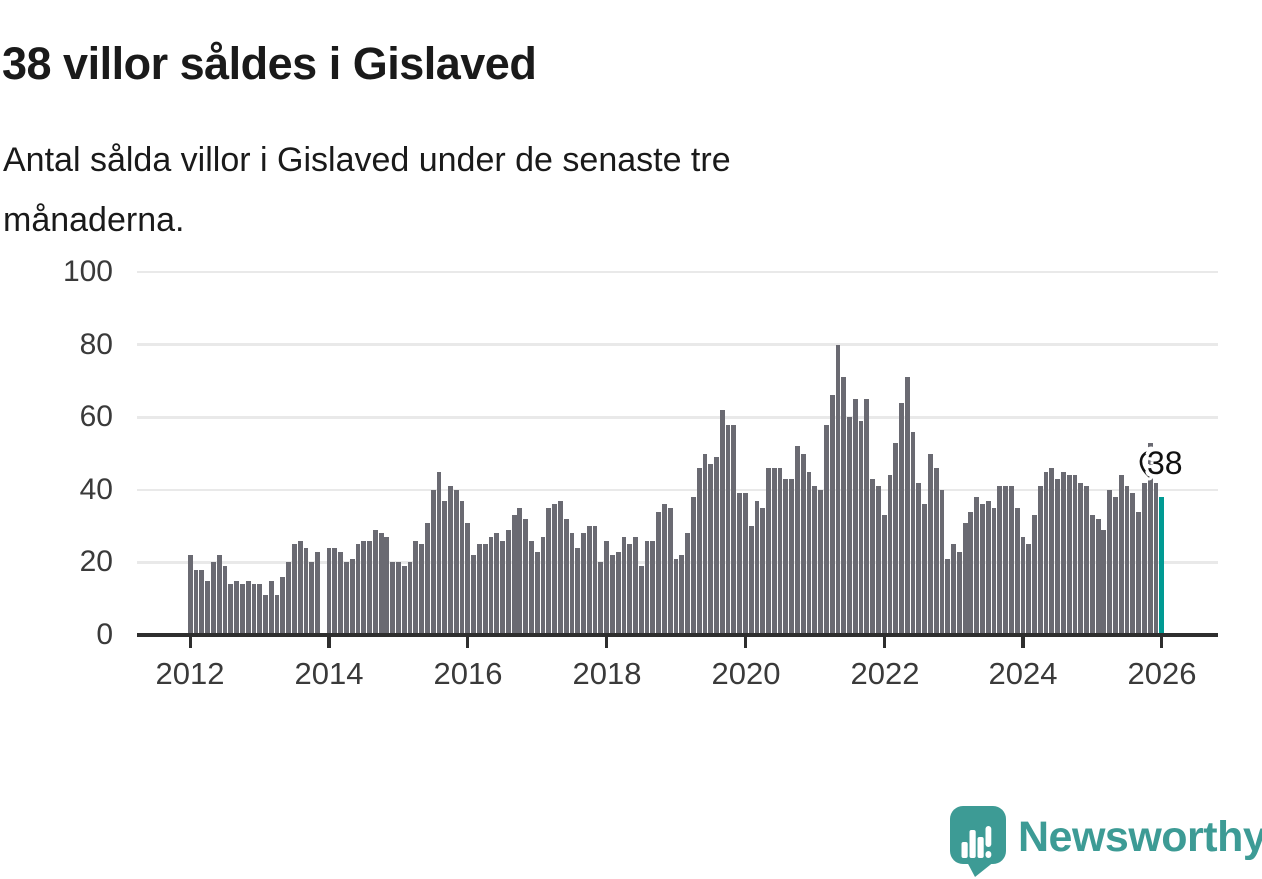 Image resolution: width=1262 pixels, height=879 pixels. What do you see at coordinates (884, 642) in the screenshot?
I see `x-tick-mark-2022` at bounding box center [884, 642].